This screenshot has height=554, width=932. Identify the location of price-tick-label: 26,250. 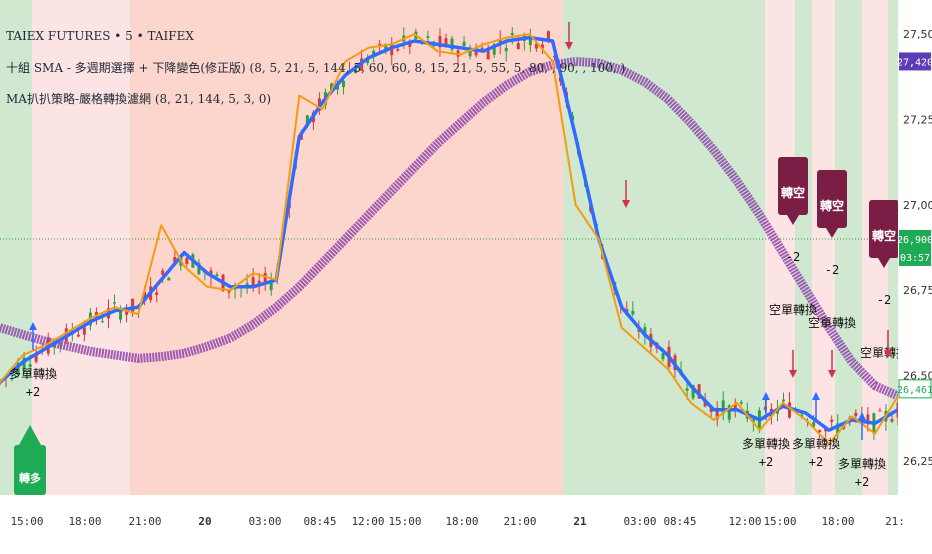
(917, 461).